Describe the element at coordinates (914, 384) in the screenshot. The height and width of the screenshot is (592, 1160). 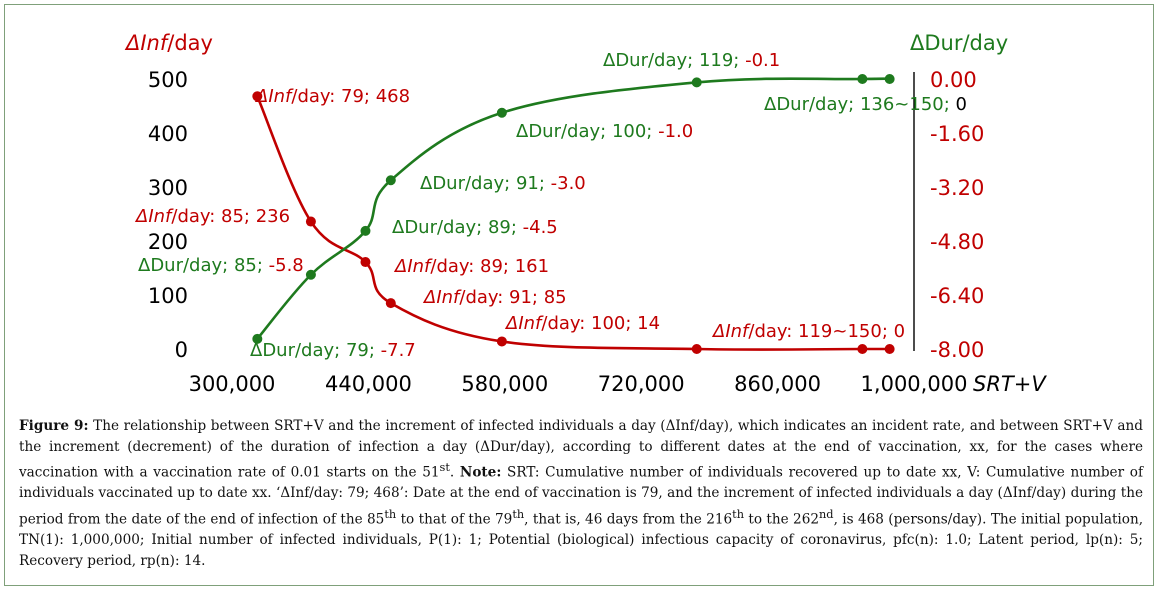
I see `x-tick-label: 1,000,000` at that location.